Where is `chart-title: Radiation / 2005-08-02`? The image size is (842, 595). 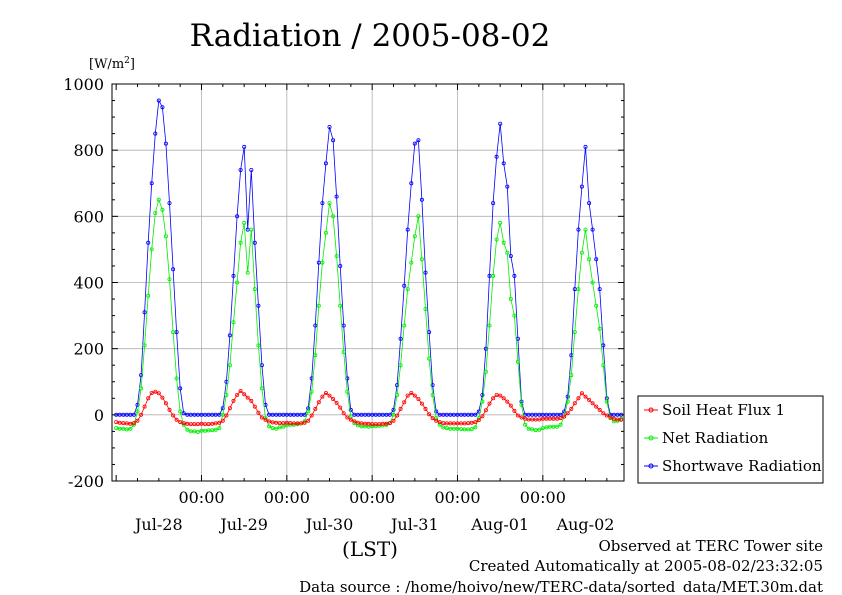
chart-title: Radiation / 2005-08-02 is located at coordinates (370, 36).